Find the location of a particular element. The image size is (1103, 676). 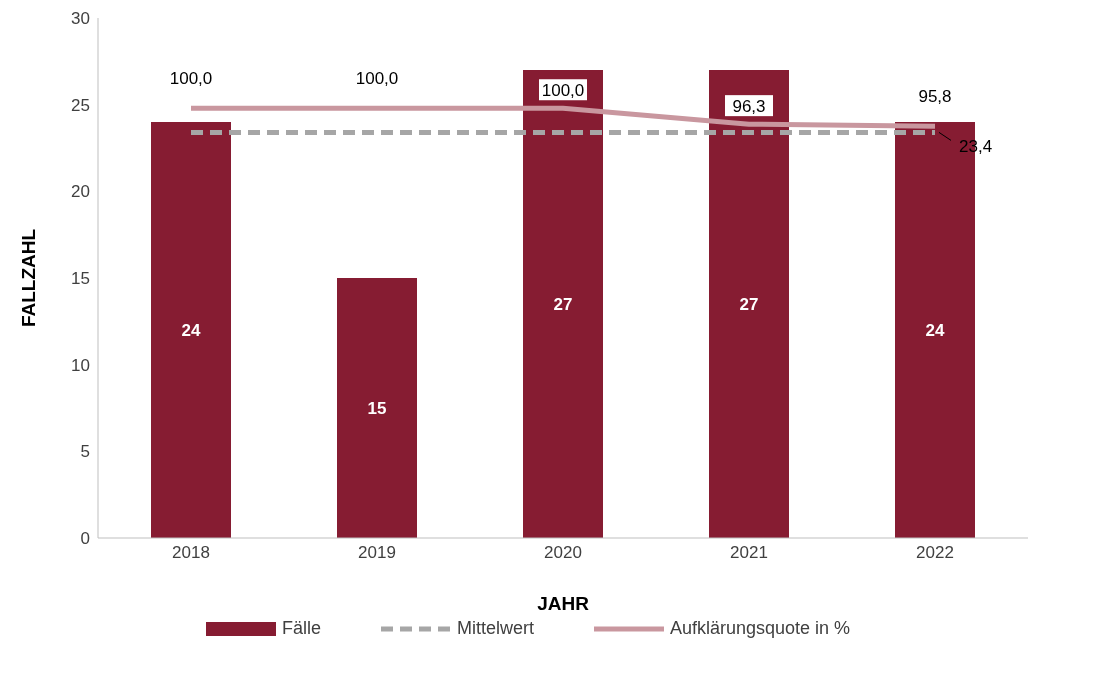

legend-label: Aufklärungsquote in % is located at coordinates (760, 628).